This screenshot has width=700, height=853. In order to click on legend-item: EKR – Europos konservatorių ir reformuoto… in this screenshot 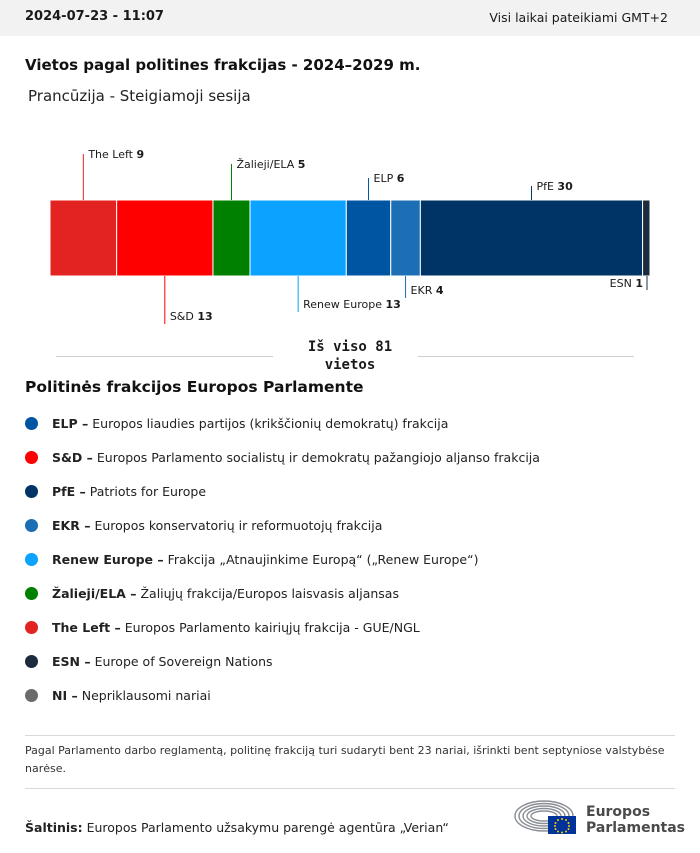, I will do `click(355, 525)`.